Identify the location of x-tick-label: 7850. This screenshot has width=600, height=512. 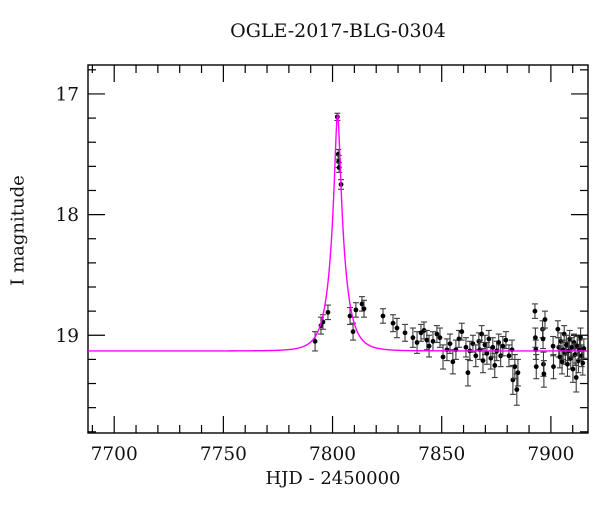
(441, 454).